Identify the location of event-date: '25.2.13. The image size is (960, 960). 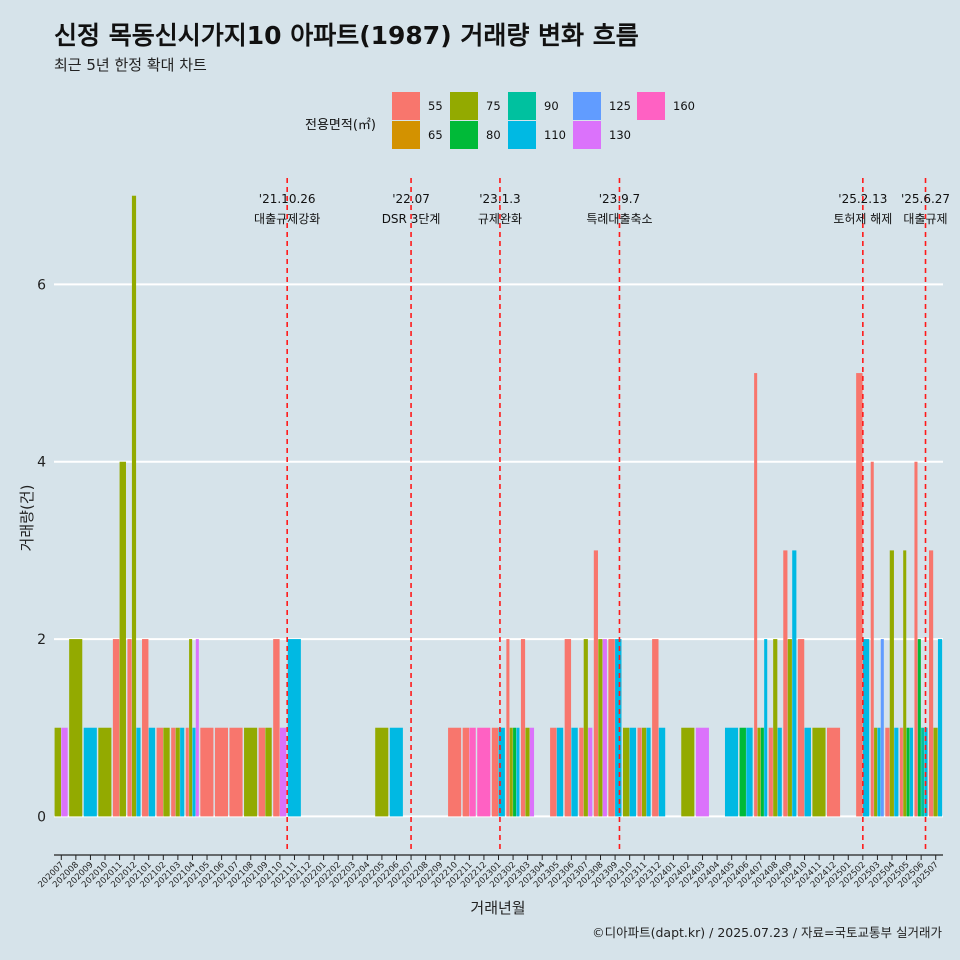
(862, 199).